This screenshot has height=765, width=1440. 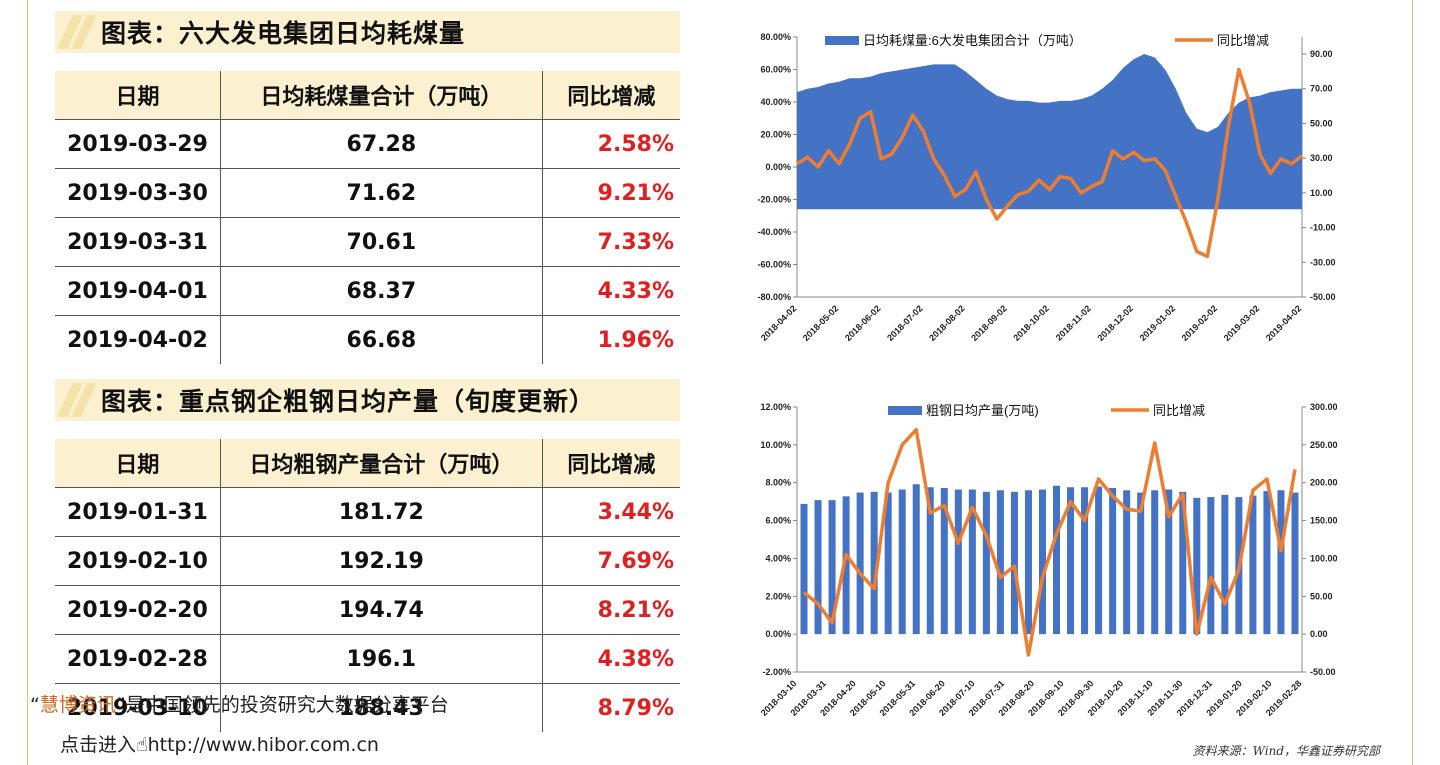 What do you see at coordinates (138, 144) in the screenshot?
I see `cell-date: 2019-03-29` at bounding box center [138, 144].